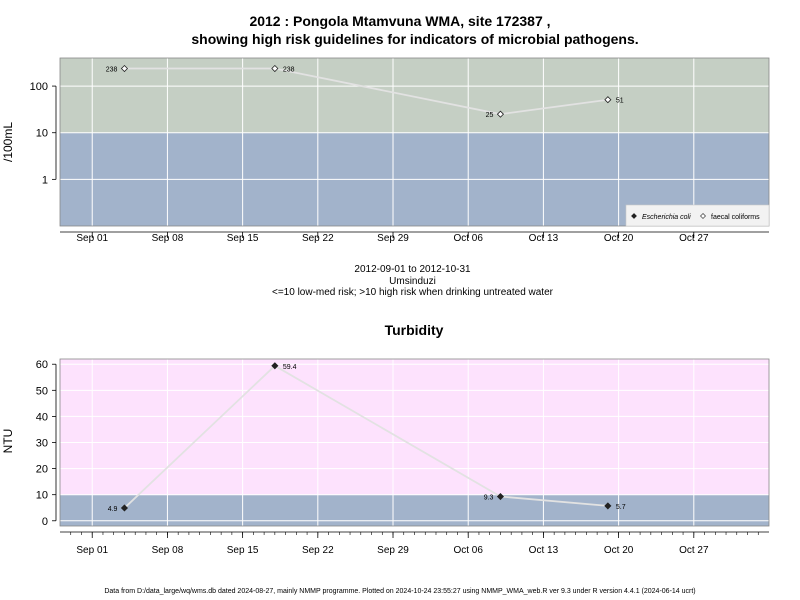  What do you see at coordinates (697, 215) in the screenshot?
I see `legend-box` at bounding box center [697, 215].